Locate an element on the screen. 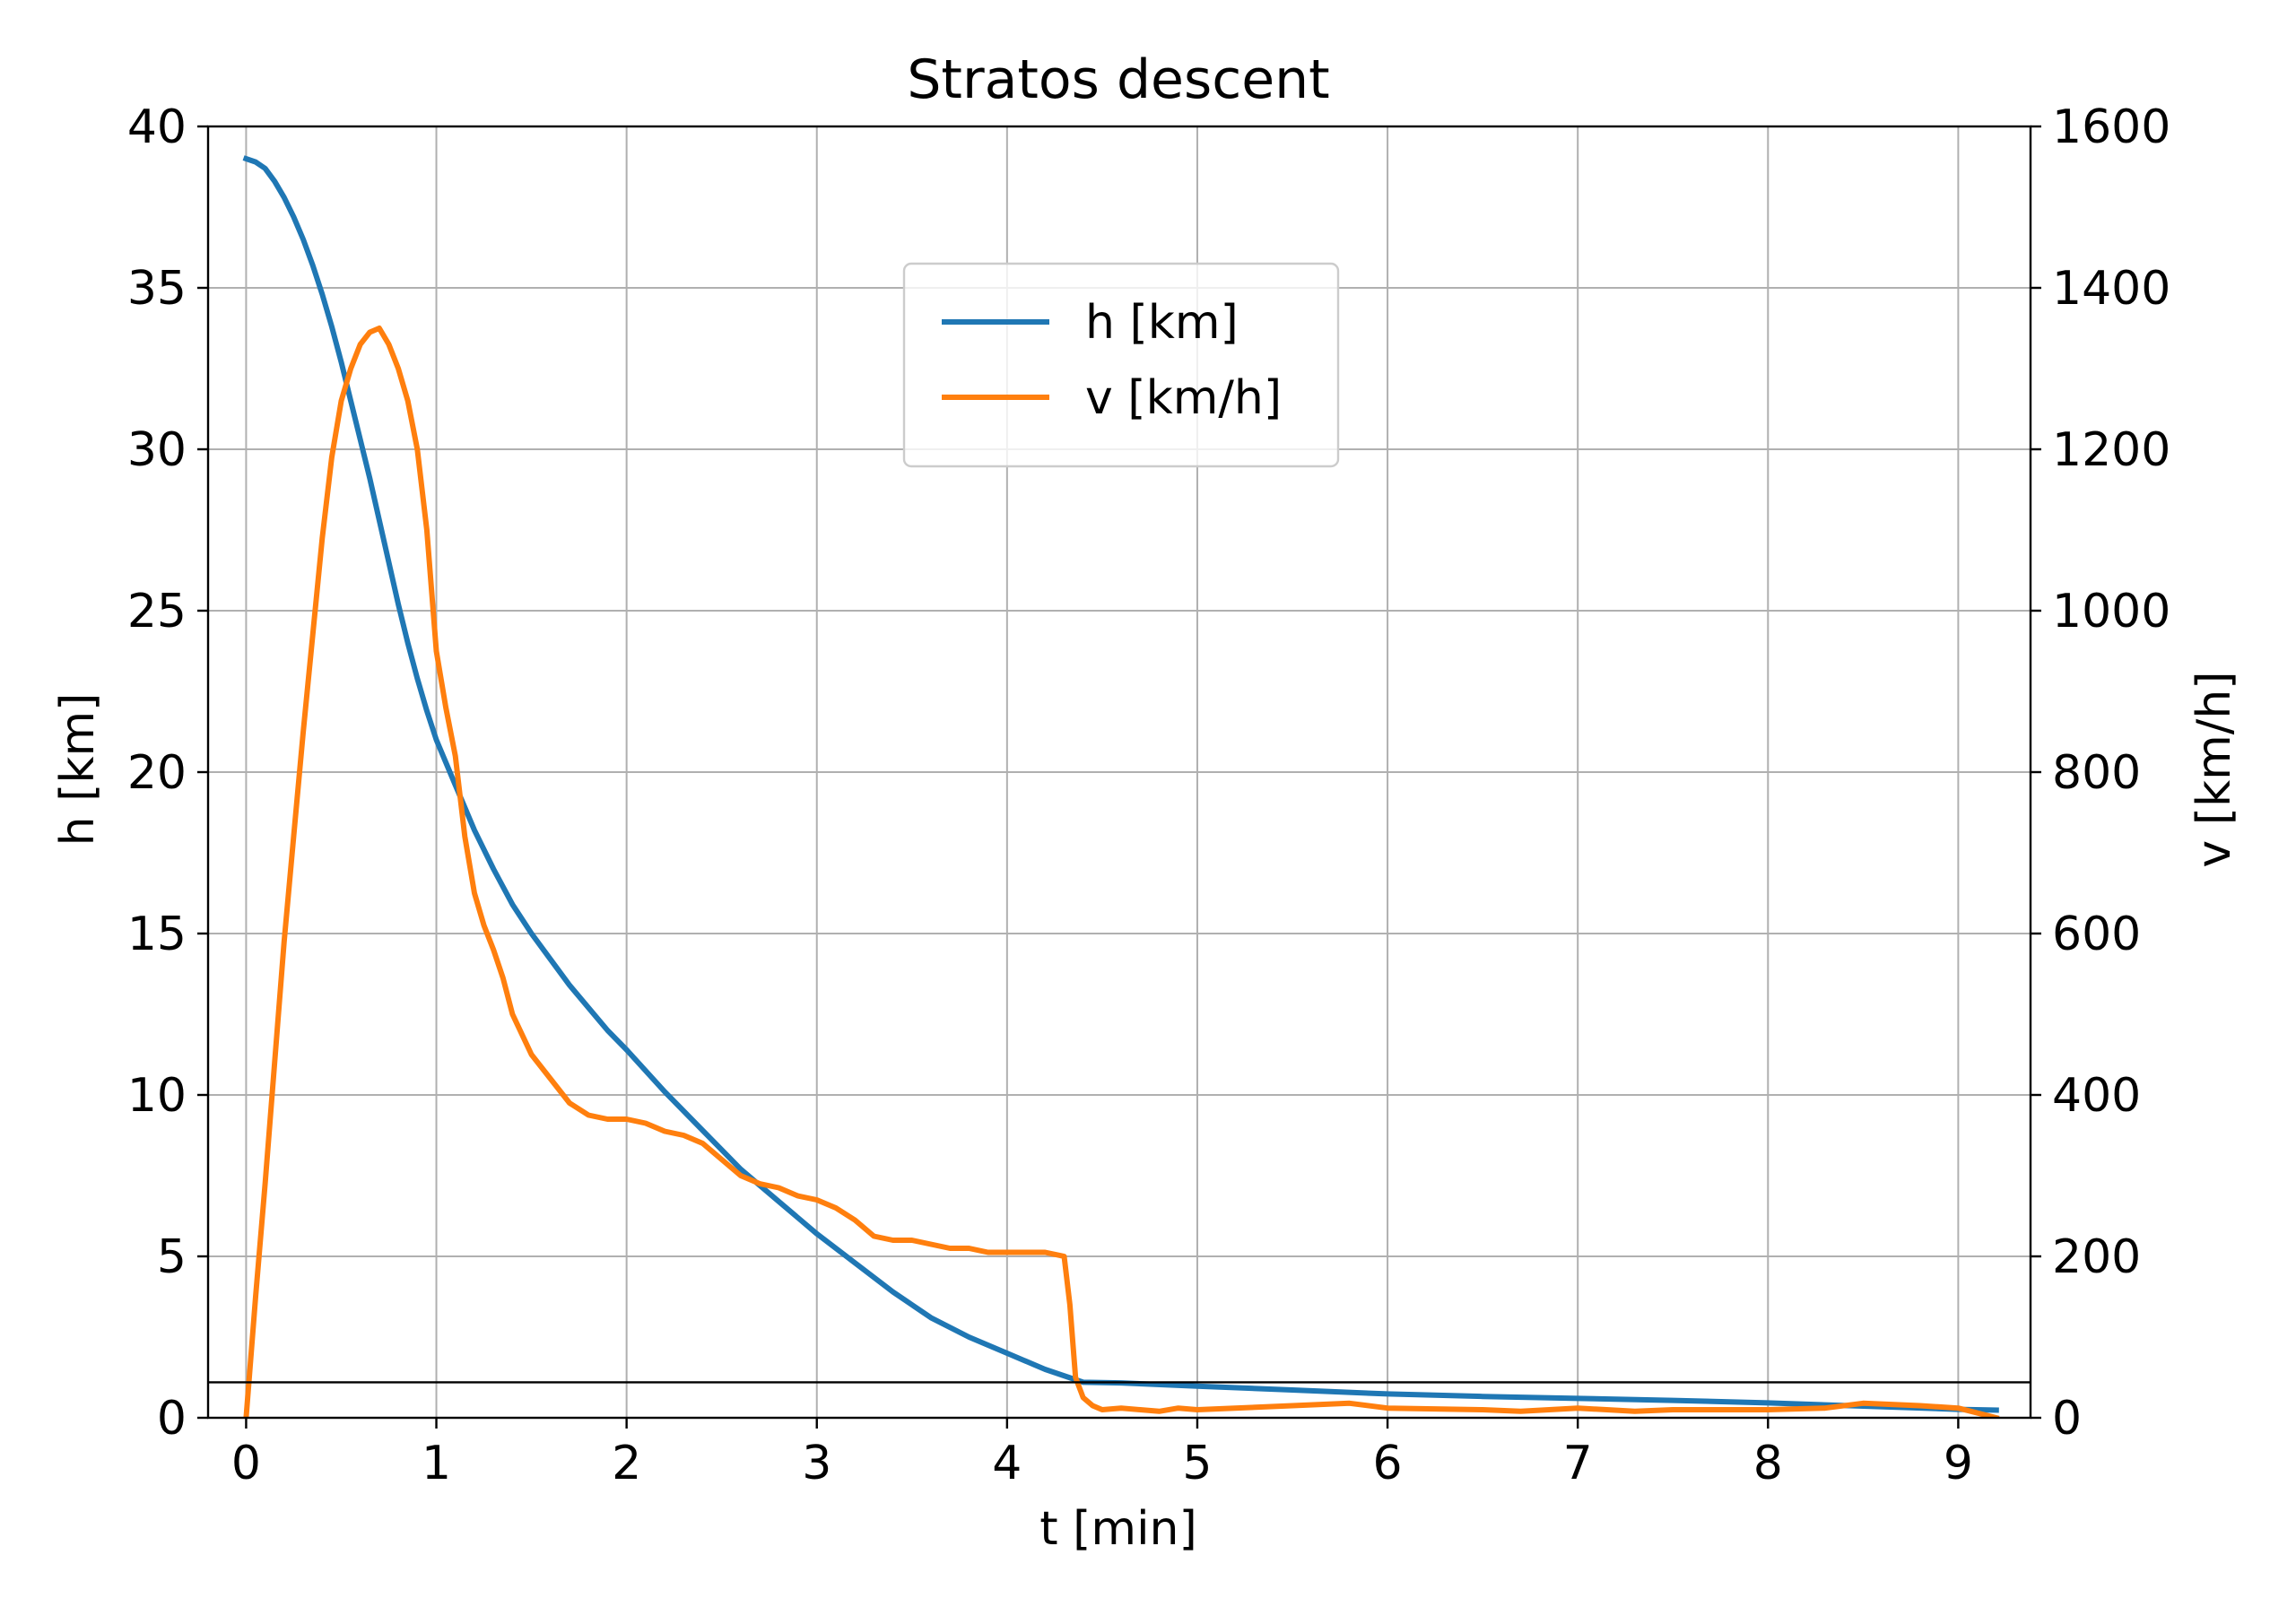 The image size is (2296, 1607). x-tick-label: 0 is located at coordinates (246, 1464).